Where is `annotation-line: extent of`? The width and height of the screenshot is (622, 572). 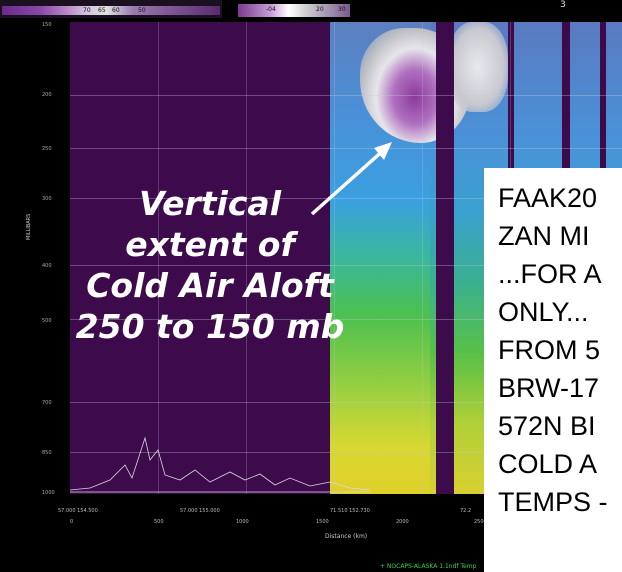
annotation-line: extent of is located at coordinates (210, 244).